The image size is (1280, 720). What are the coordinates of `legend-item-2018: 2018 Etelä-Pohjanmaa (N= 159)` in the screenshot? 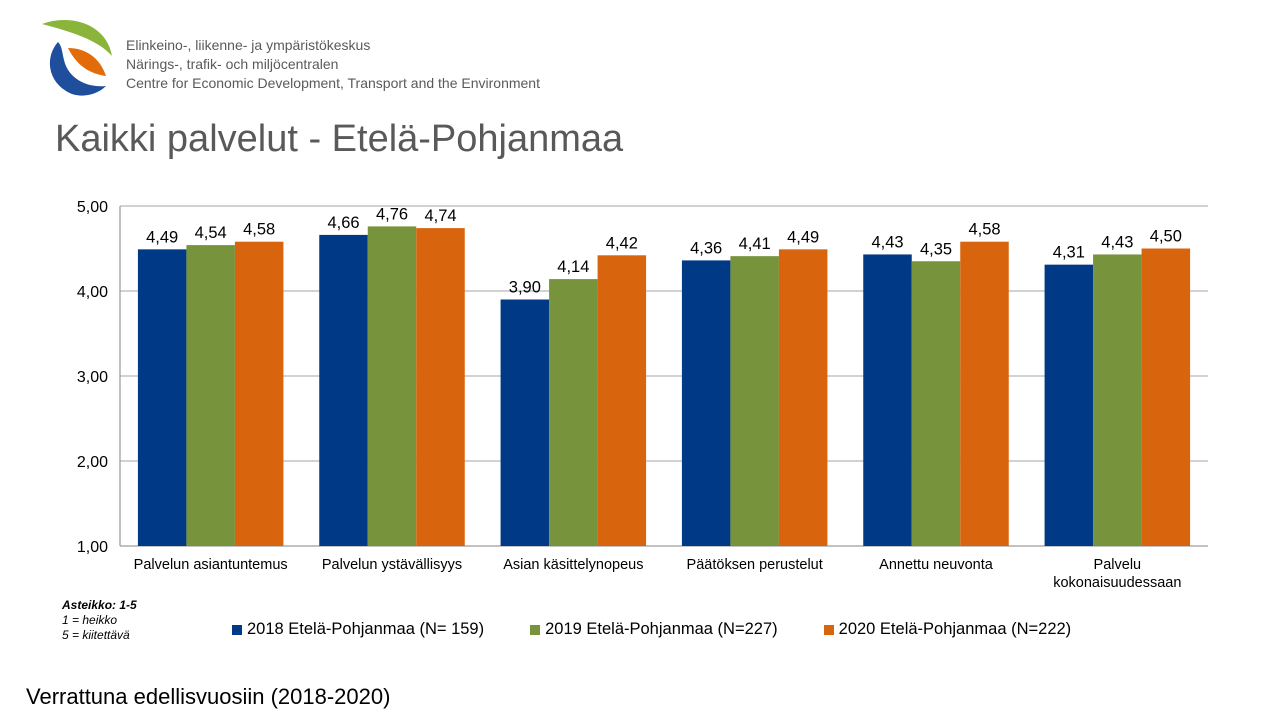 It's located at (358, 629).